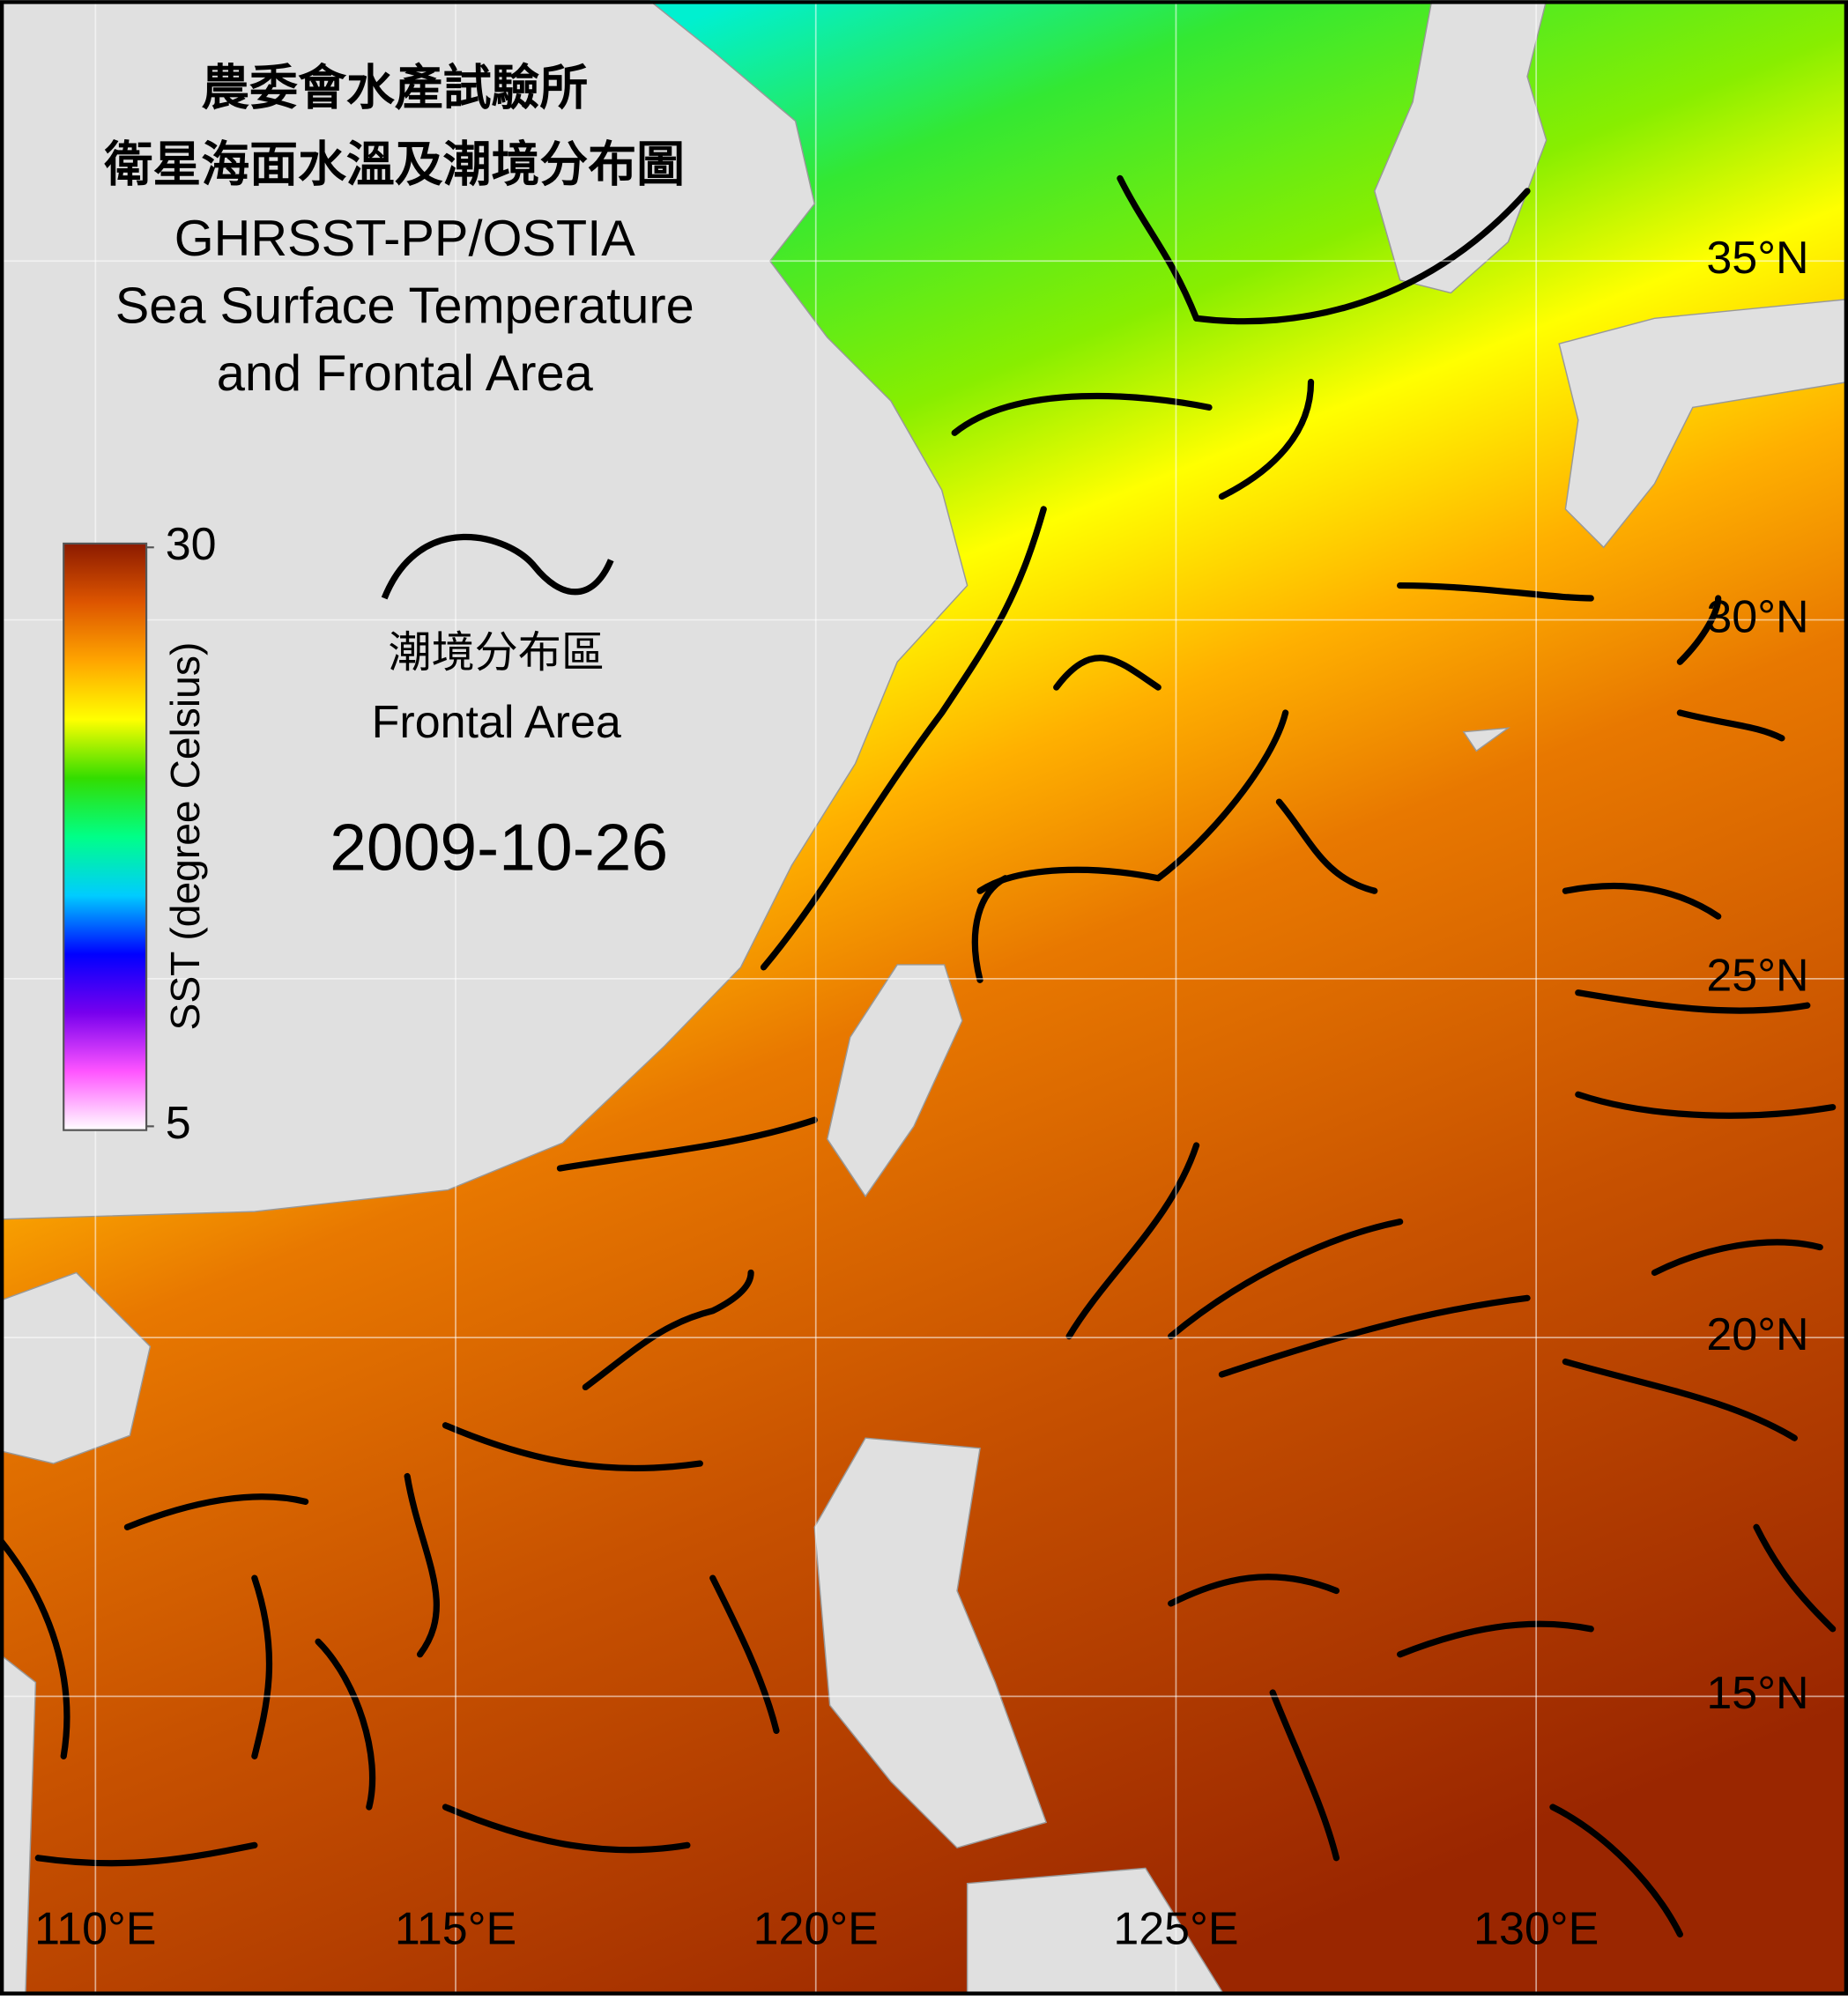  I want to click on lon-label: 110°E, so click(95, 1928).